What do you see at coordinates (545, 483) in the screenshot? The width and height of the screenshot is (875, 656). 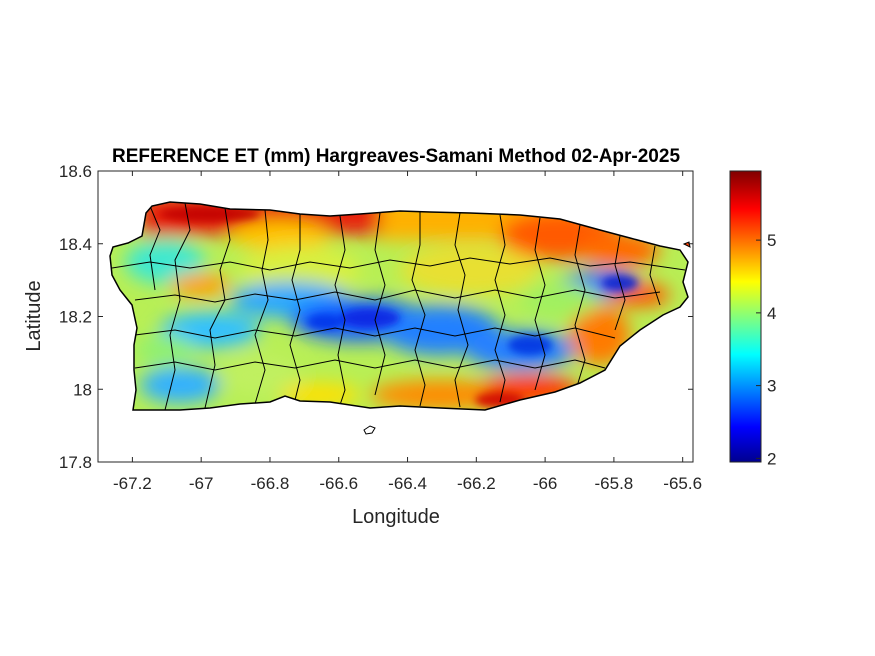 I see `x-tick-label: -66` at bounding box center [545, 483].